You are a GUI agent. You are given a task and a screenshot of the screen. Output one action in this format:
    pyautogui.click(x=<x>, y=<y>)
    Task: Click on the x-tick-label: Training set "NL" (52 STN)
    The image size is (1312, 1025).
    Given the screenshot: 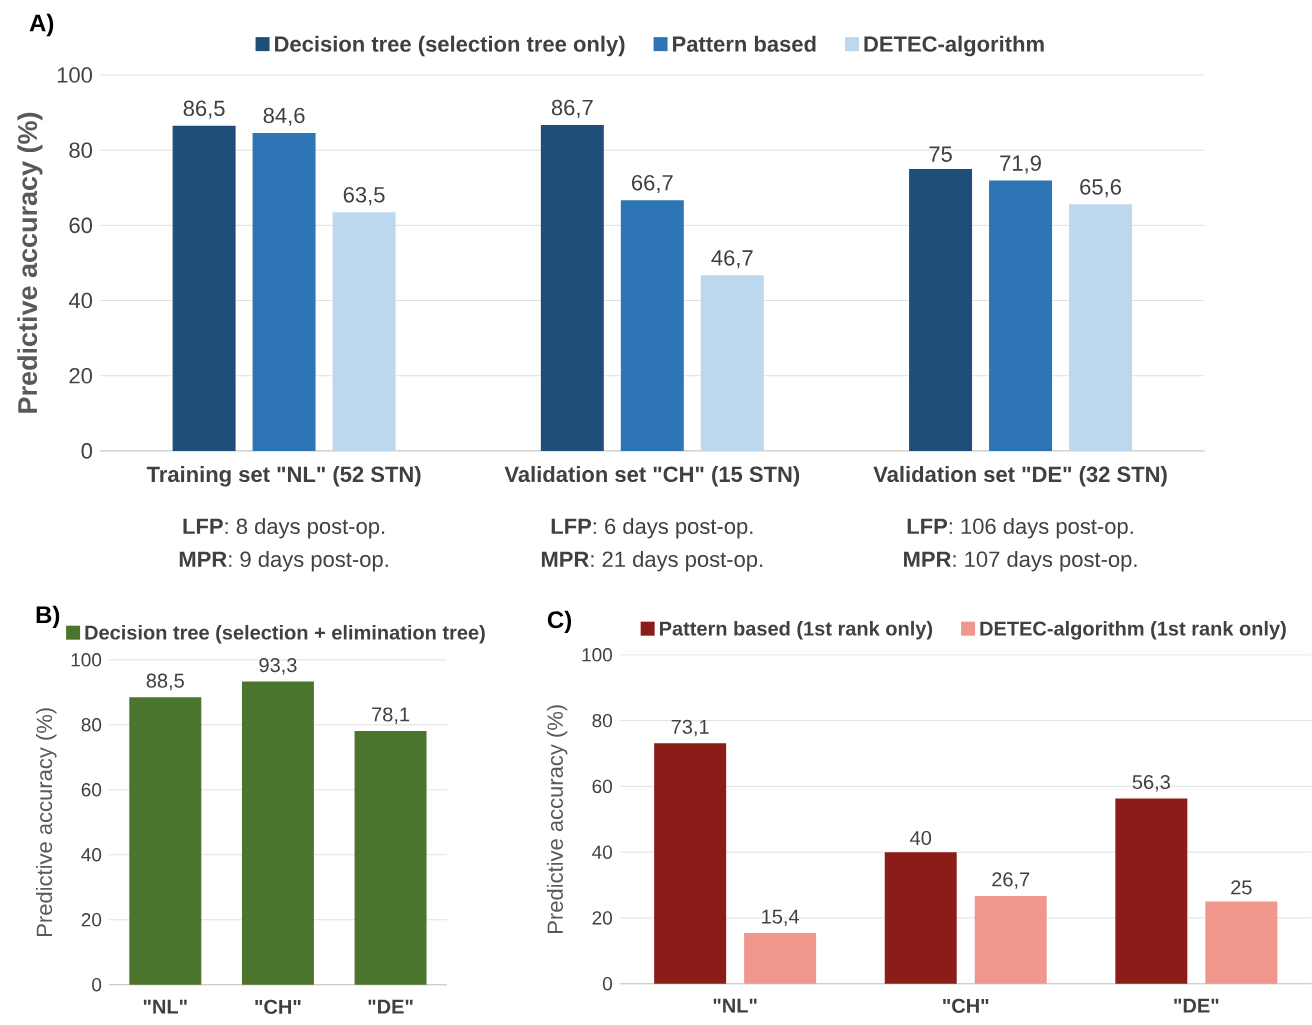 What is the action you would take?
    pyautogui.click(x=283, y=476)
    